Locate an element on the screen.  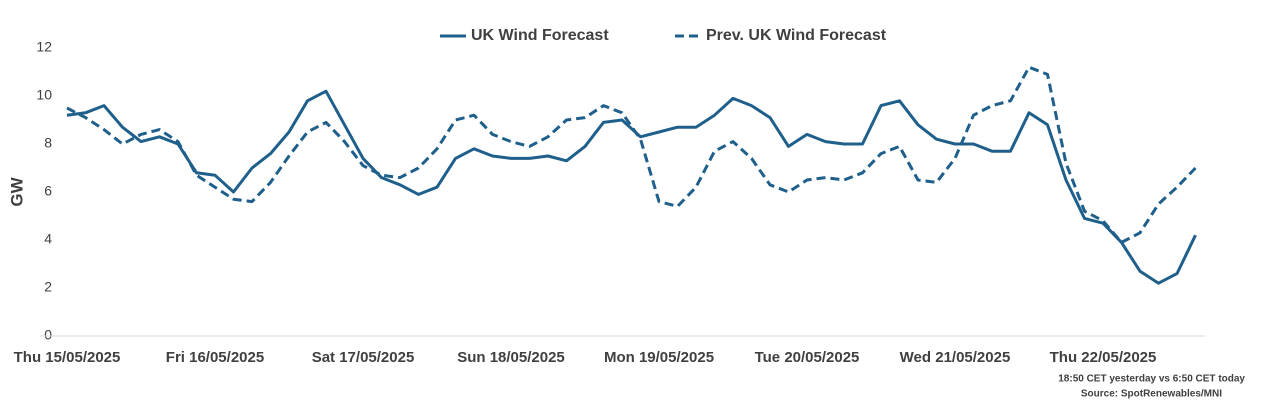
x-tick-label: Sat 17/05/2025 is located at coordinates (363, 357).